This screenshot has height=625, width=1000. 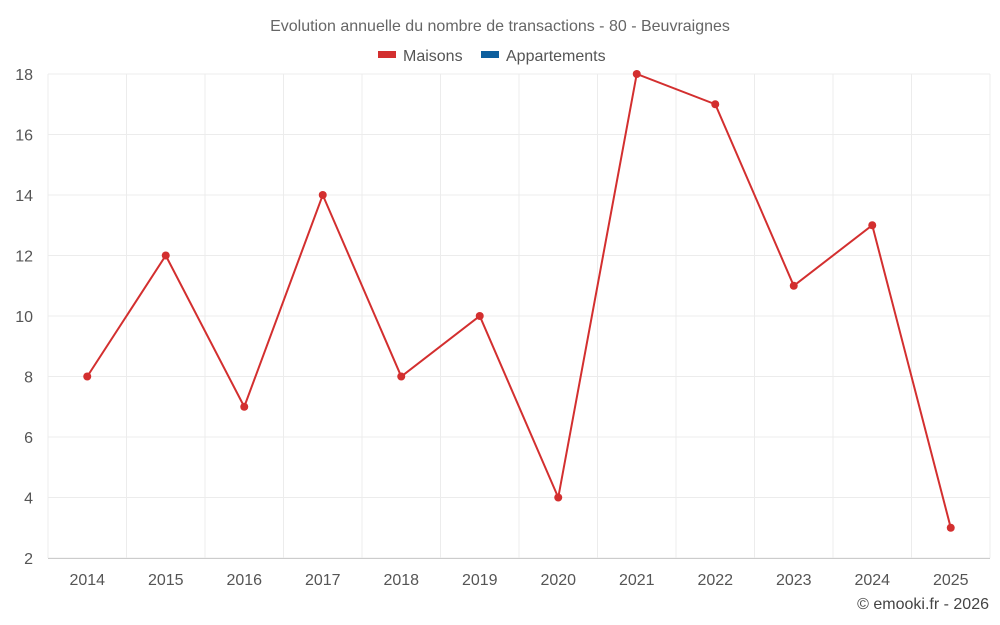 I want to click on x-tick-label: 2018, so click(x=401, y=580).